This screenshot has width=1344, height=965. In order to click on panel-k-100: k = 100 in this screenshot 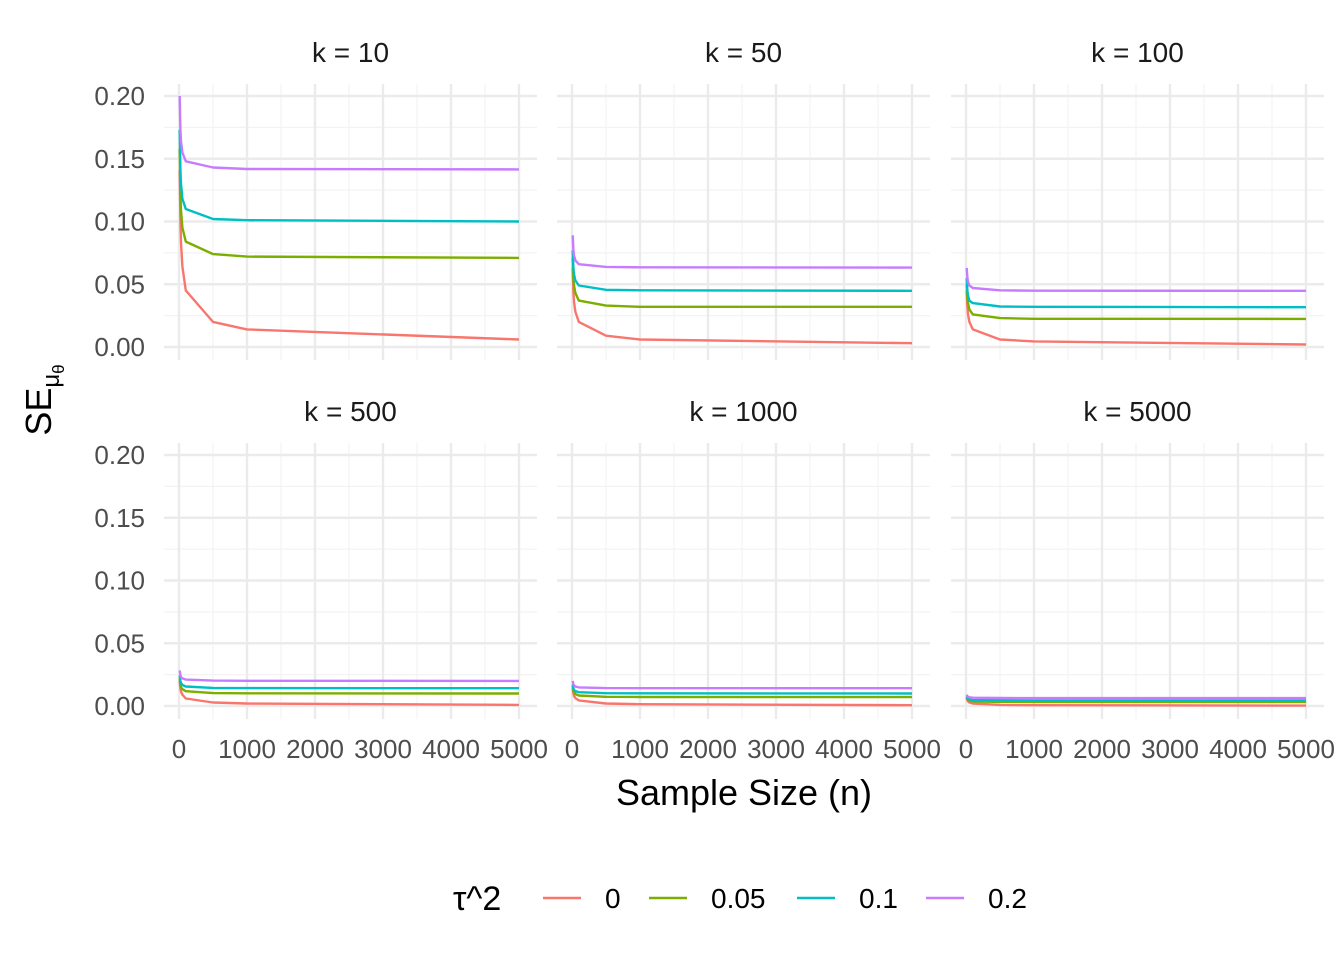, I will do `click(1137, 198)`.